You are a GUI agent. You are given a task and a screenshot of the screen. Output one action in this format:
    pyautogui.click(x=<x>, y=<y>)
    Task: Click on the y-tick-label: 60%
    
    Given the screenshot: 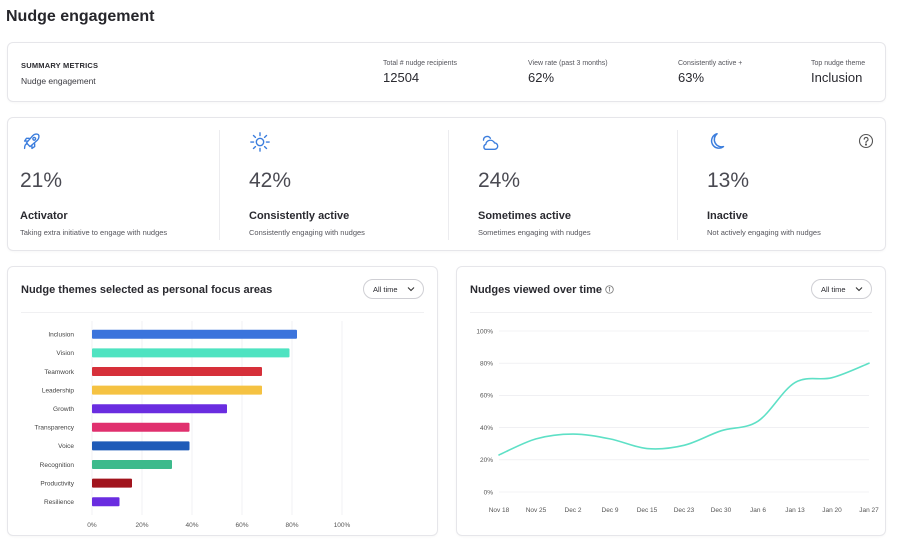 What is the action you would take?
    pyautogui.click(x=486, y=396)
    